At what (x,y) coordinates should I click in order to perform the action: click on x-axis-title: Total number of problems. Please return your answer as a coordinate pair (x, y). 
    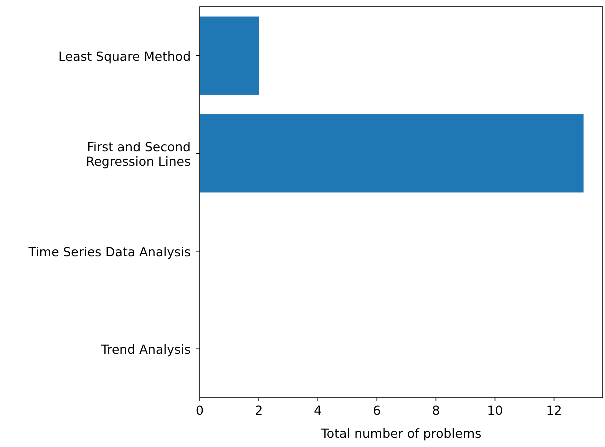
    Looking at the image, I should click on (401, 433).